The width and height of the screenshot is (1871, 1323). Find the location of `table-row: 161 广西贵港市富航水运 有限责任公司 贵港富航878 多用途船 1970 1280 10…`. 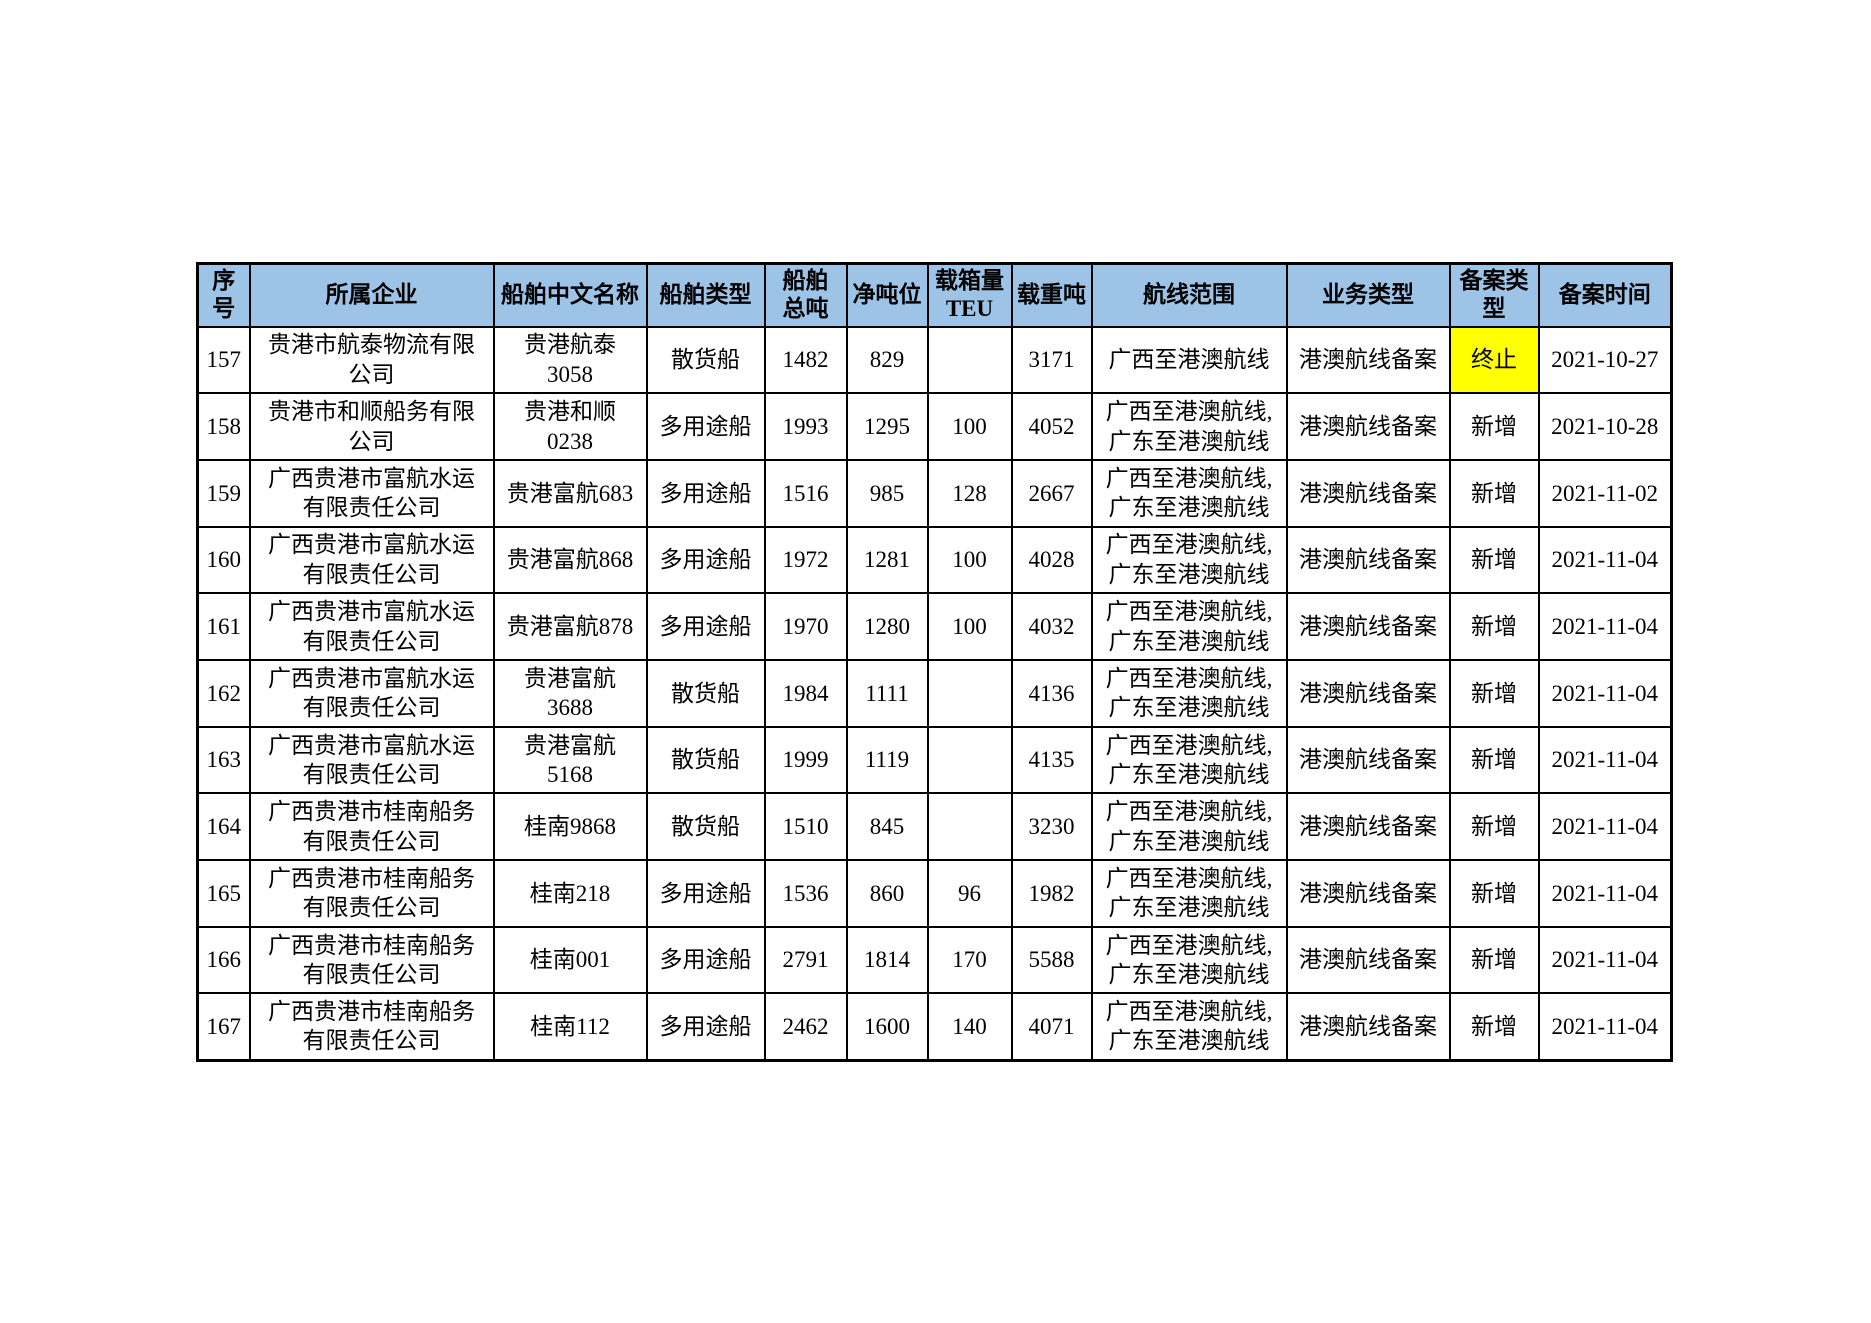

table-row: 161 广西贵港市富航水运 有限责任公司 贵港富航878 多用途船 1970 1280 10… is located at coordinates (934, 626).